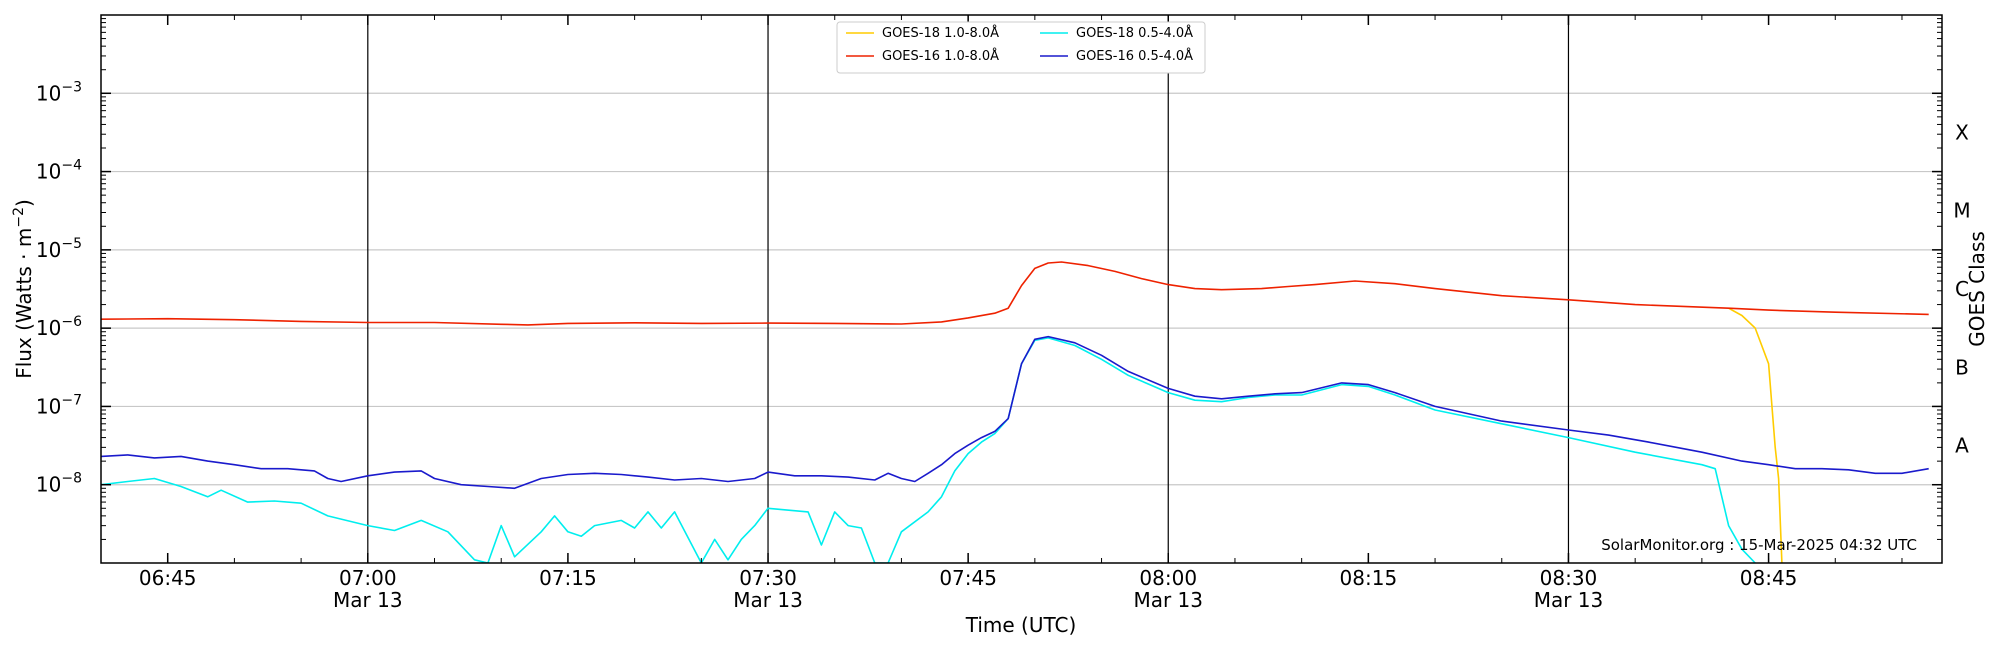 The height and width of the screenshot is (650, 2000). I want to click on y-axis-label: Flux (Watts · m−2), so click(23, 289).